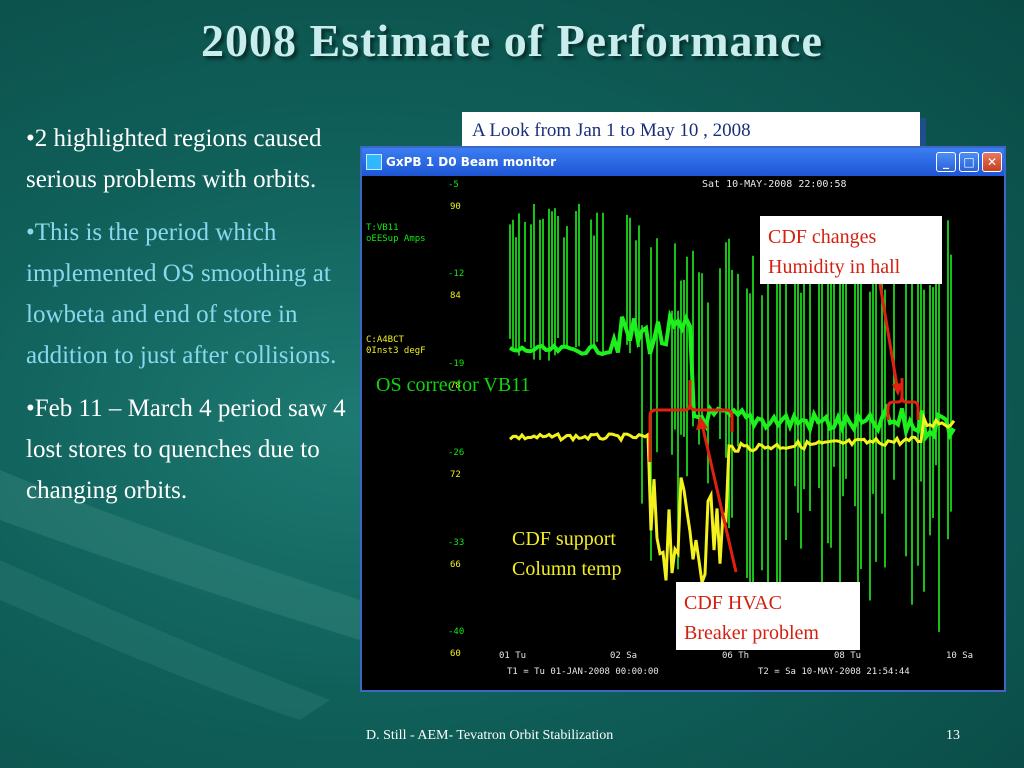  I want to click on app-icon, so click(374, 162).